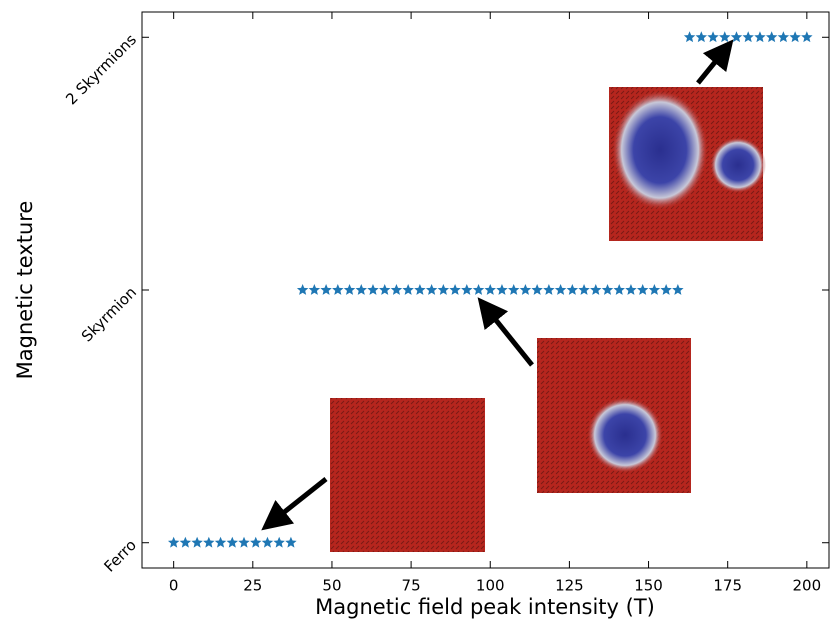 This screenshot has width=831, height=632. What do you see at coordinates (174, 586) in the screenshot?
I see `x-tick-label: 0` at bounding box center [174, 586].